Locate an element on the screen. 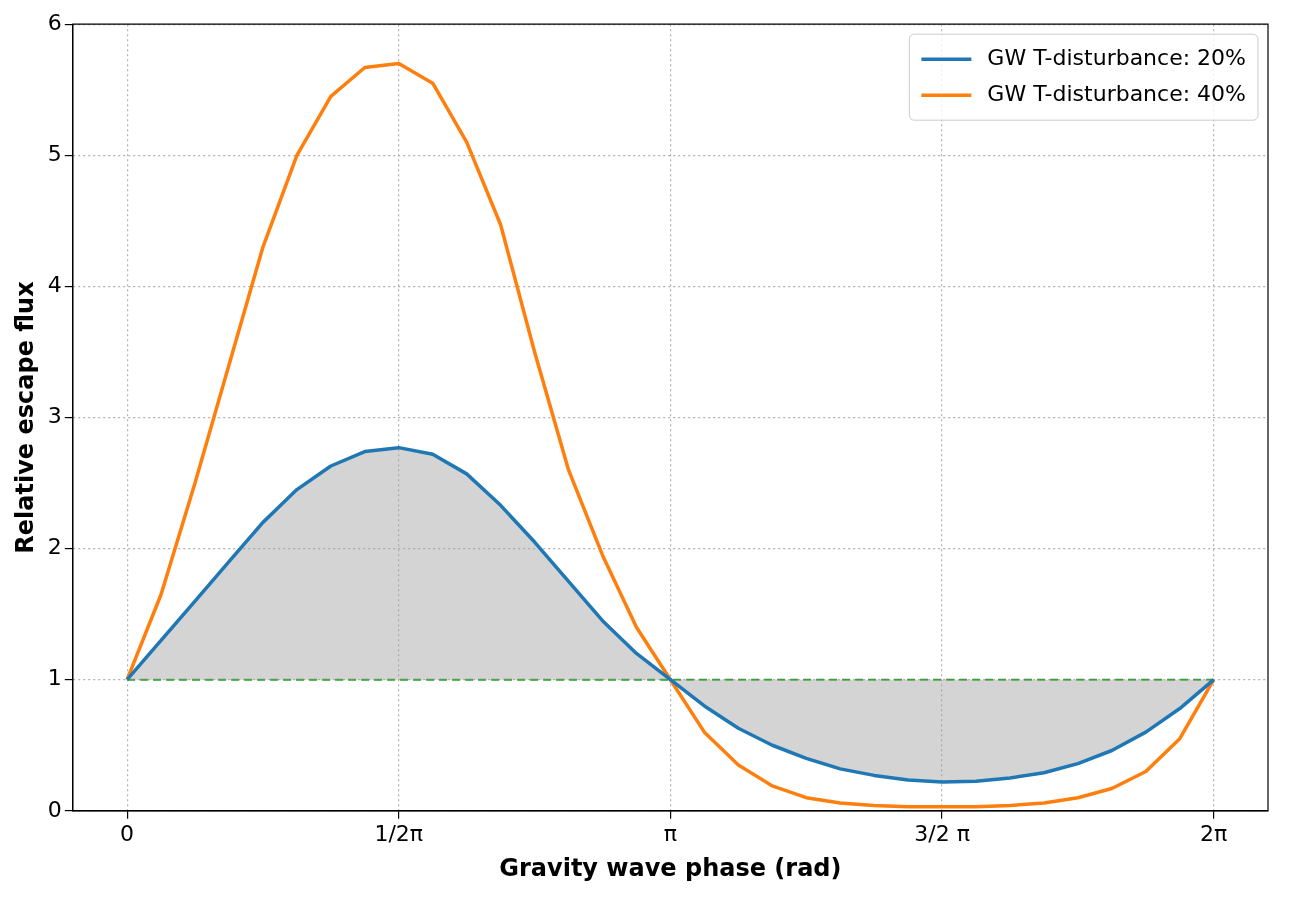 The height and width of the screenshot is (899, 1301). x-tick-label: 2π is located at coordinates (1214, 833).